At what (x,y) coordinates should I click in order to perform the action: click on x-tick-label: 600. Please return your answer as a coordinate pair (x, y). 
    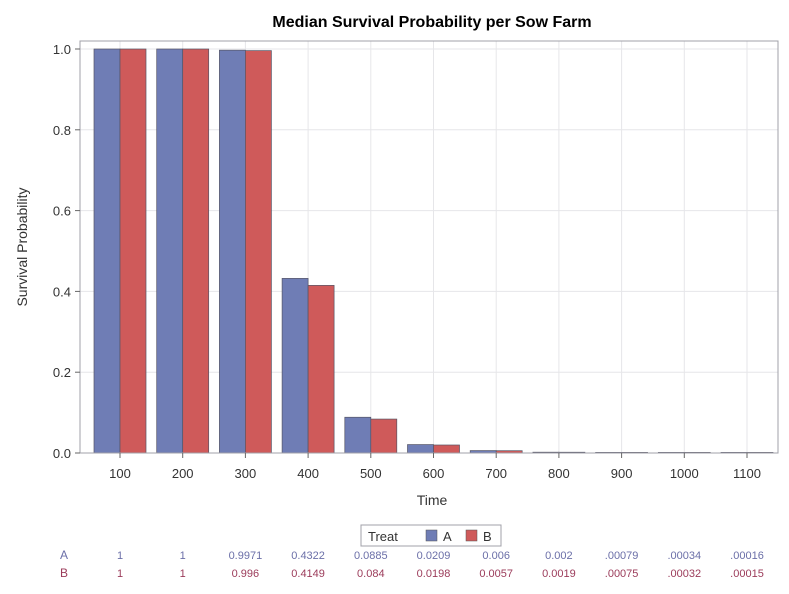
    Looking at the image, I should click on (434, 473).